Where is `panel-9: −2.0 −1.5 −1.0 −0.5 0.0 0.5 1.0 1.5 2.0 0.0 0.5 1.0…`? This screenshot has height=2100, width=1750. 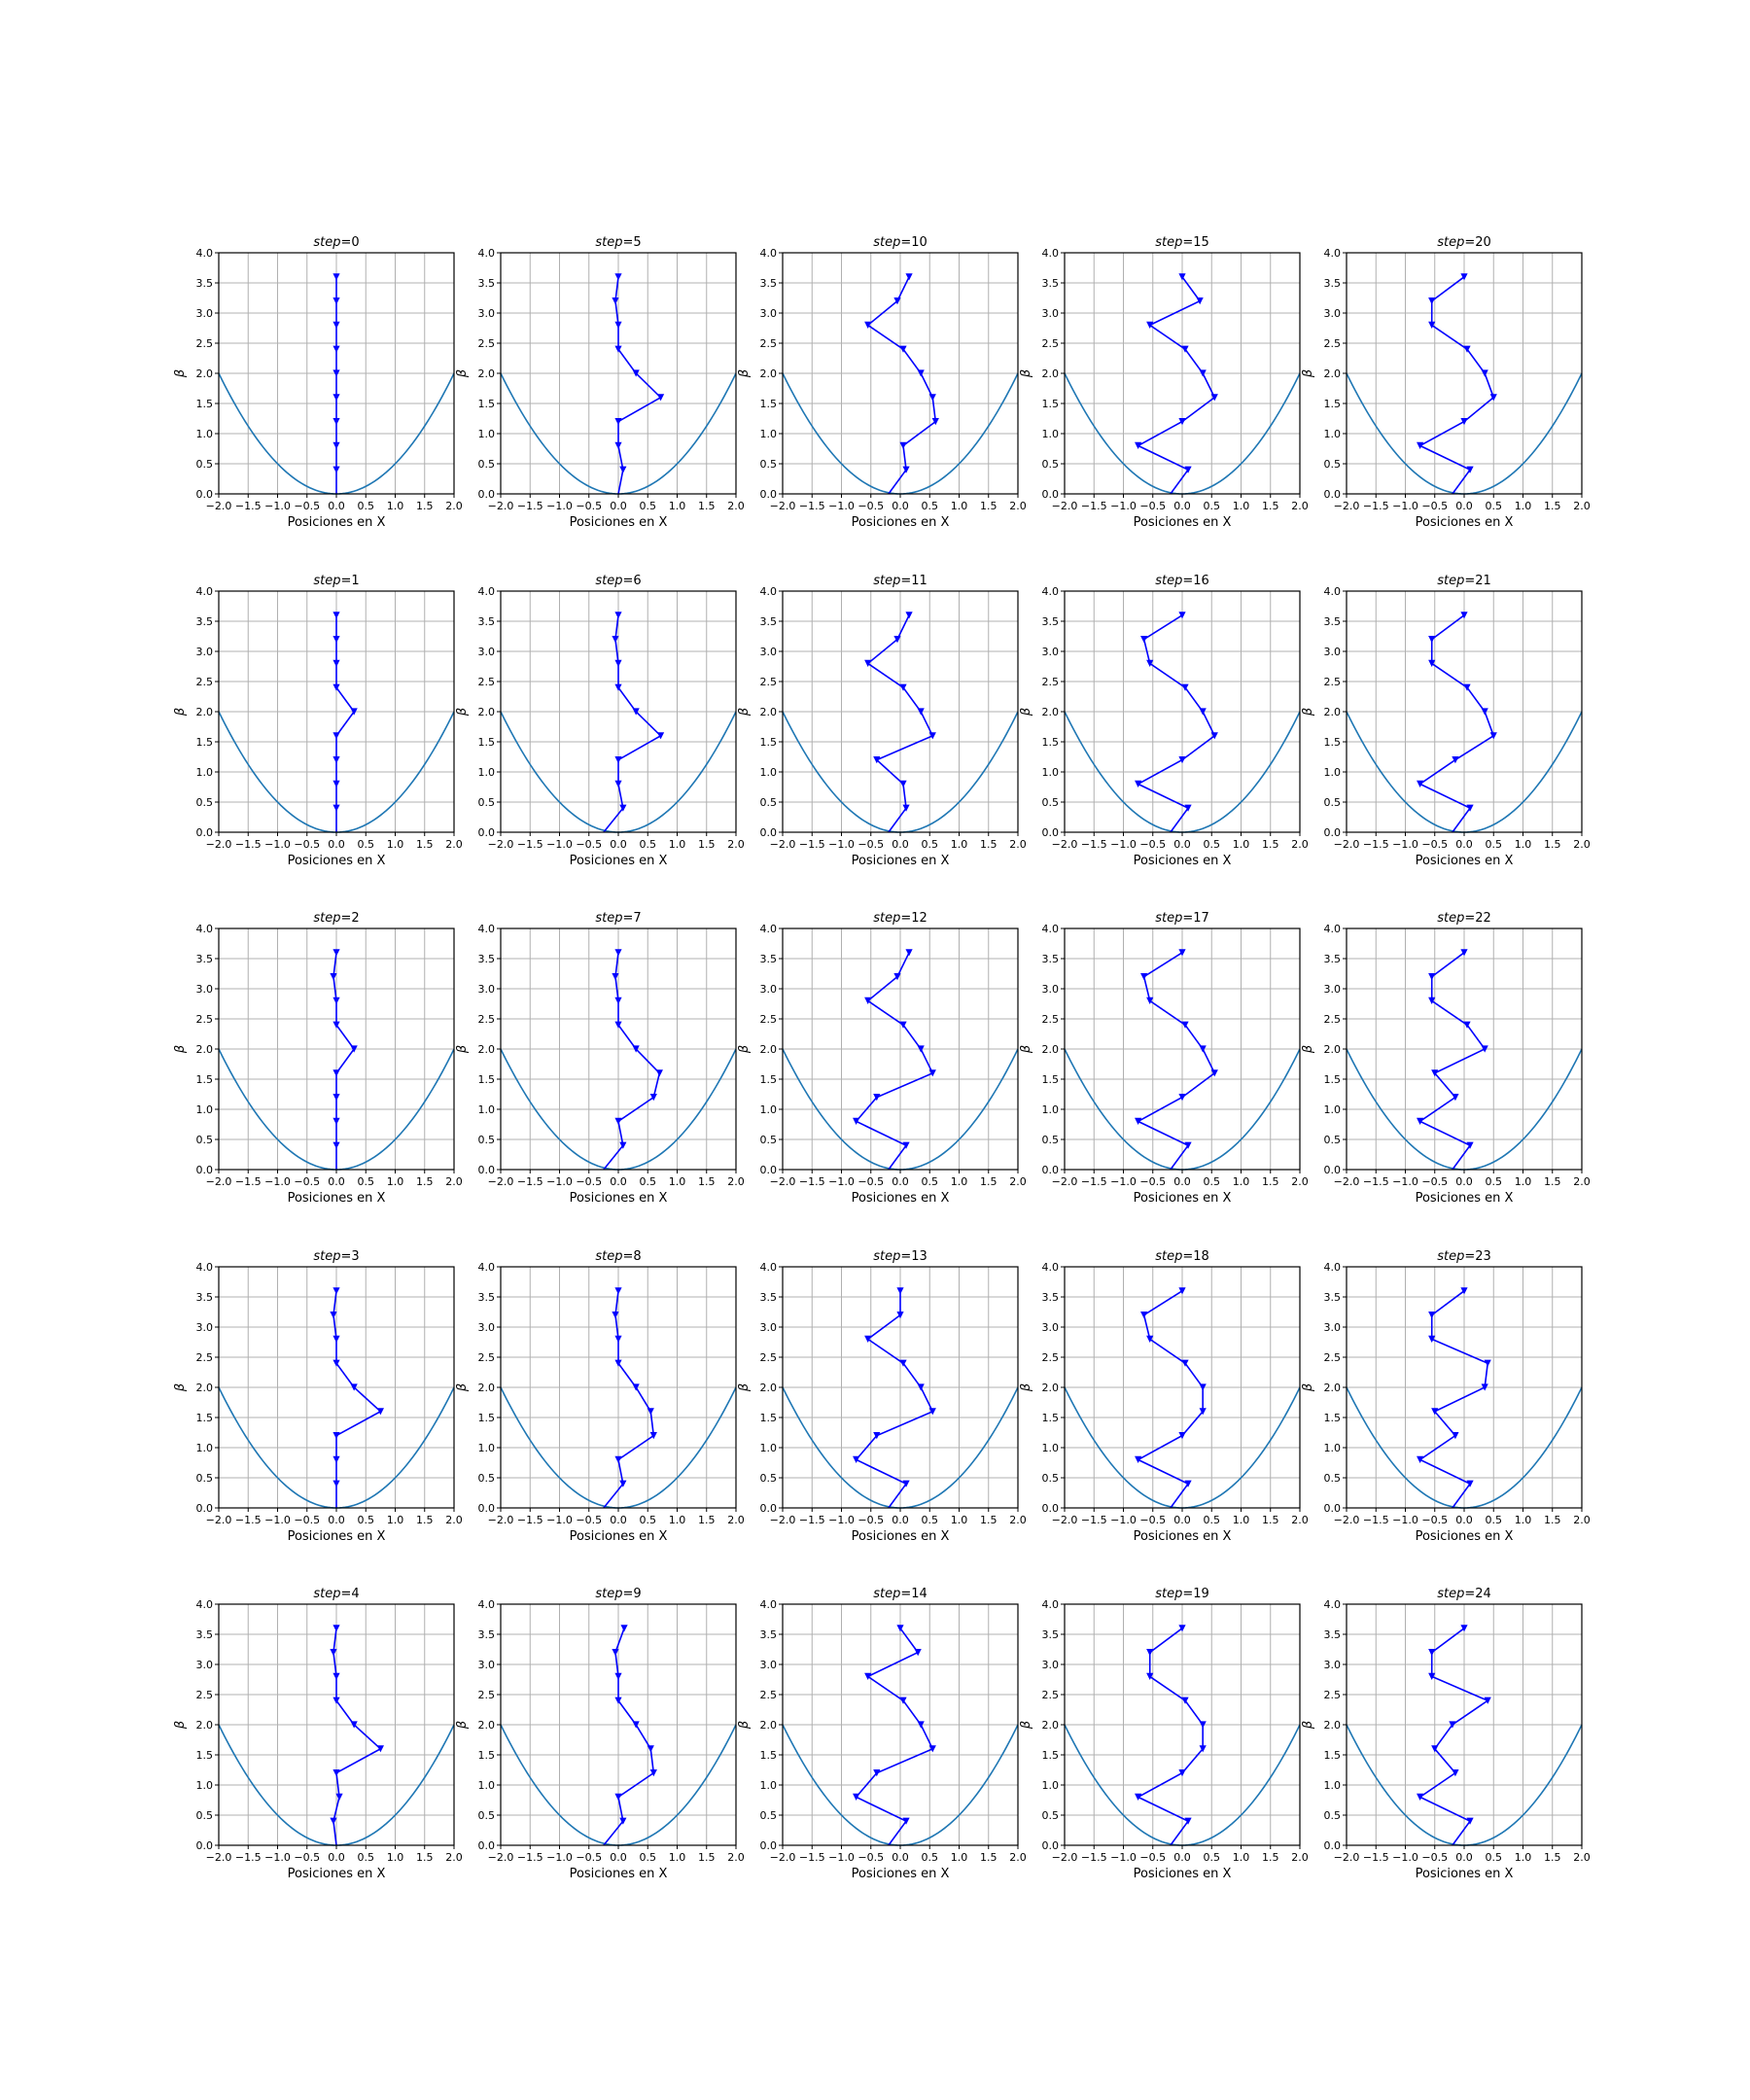
panel-9: −2.0 −1.5 −1.0 −0.5 0.0 0.5 1.0 1.5 2.0 0.0 0.5 1.0… is located at coordinates (600, 1734).